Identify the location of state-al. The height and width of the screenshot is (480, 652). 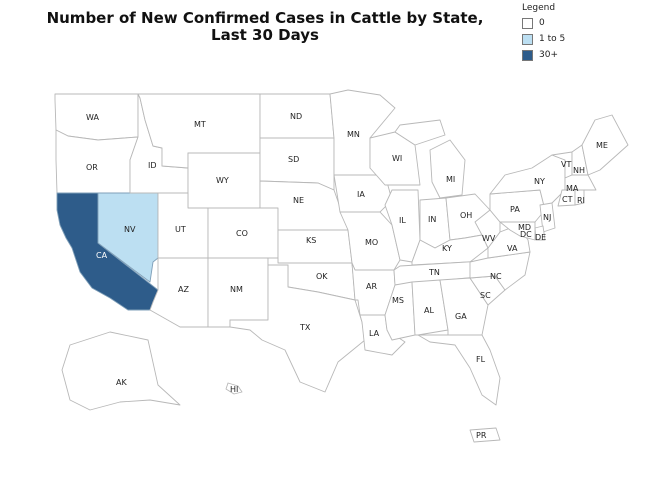
(430, 307).